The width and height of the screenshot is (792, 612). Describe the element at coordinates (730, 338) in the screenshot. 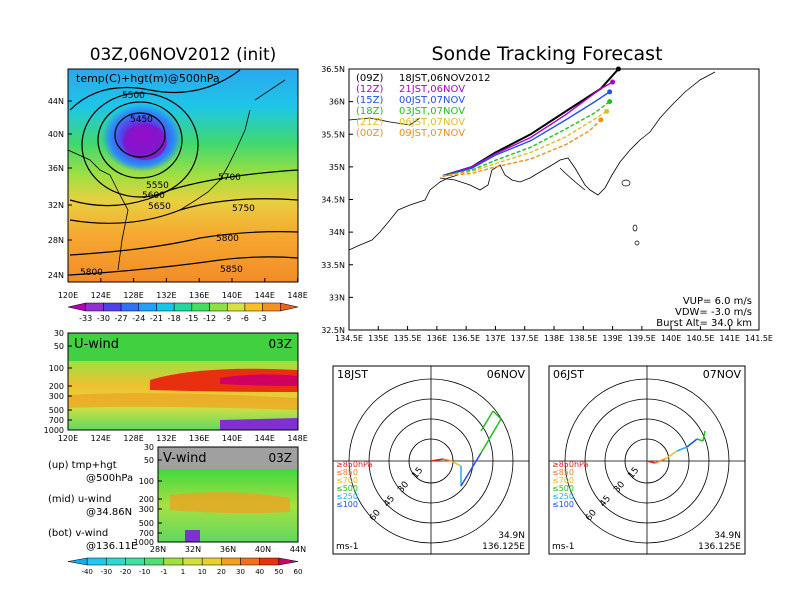

I see `lon-tick-label: 141E` at that location.